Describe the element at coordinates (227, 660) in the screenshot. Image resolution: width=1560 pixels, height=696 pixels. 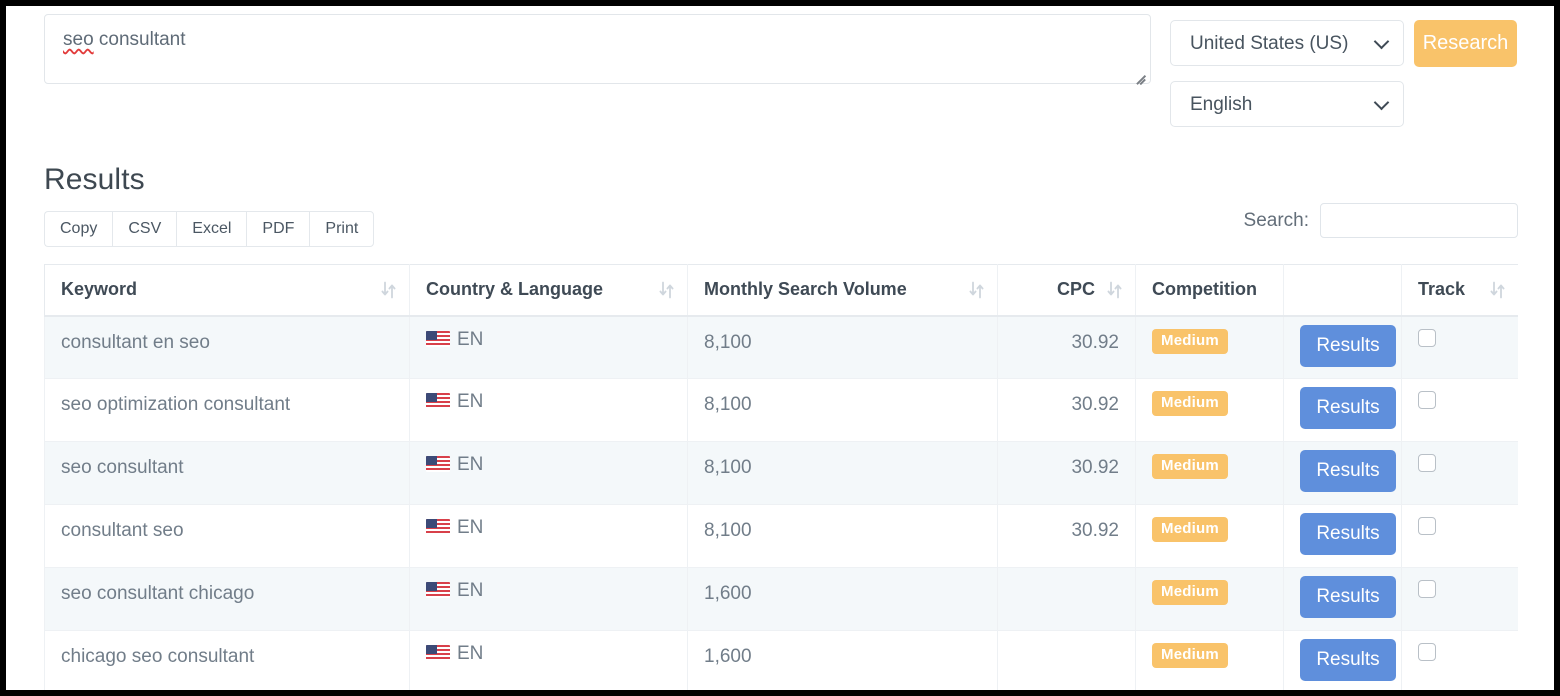
I see `cell-keyword: chicago seo consultant` at that location.